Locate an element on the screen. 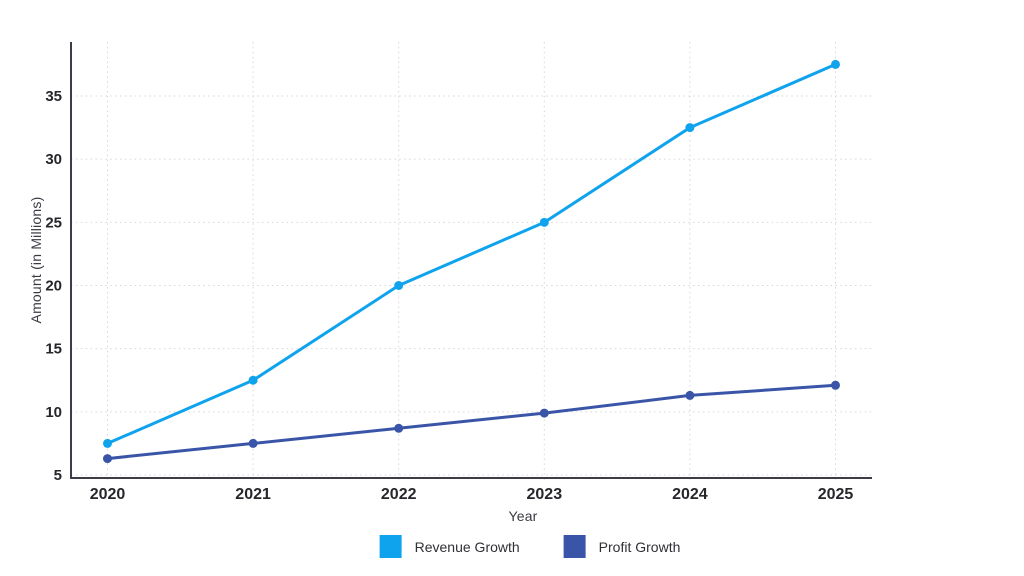  legend-item-revenue-growth: Revenue Growth is located at coordinates (449, 546).